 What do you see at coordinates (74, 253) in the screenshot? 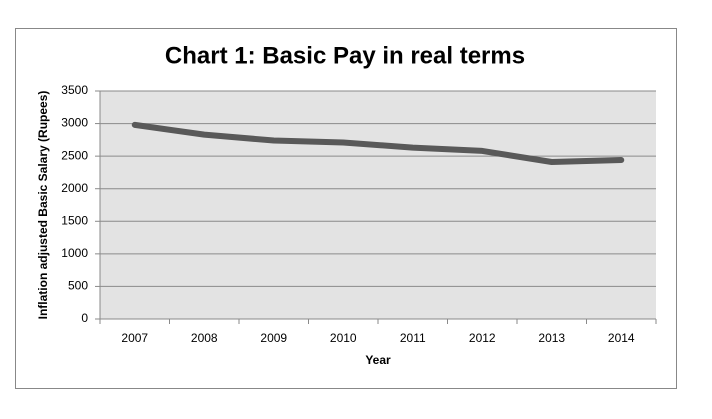
I see `y-tick-label: 1000` at bounding box center [74, 253].